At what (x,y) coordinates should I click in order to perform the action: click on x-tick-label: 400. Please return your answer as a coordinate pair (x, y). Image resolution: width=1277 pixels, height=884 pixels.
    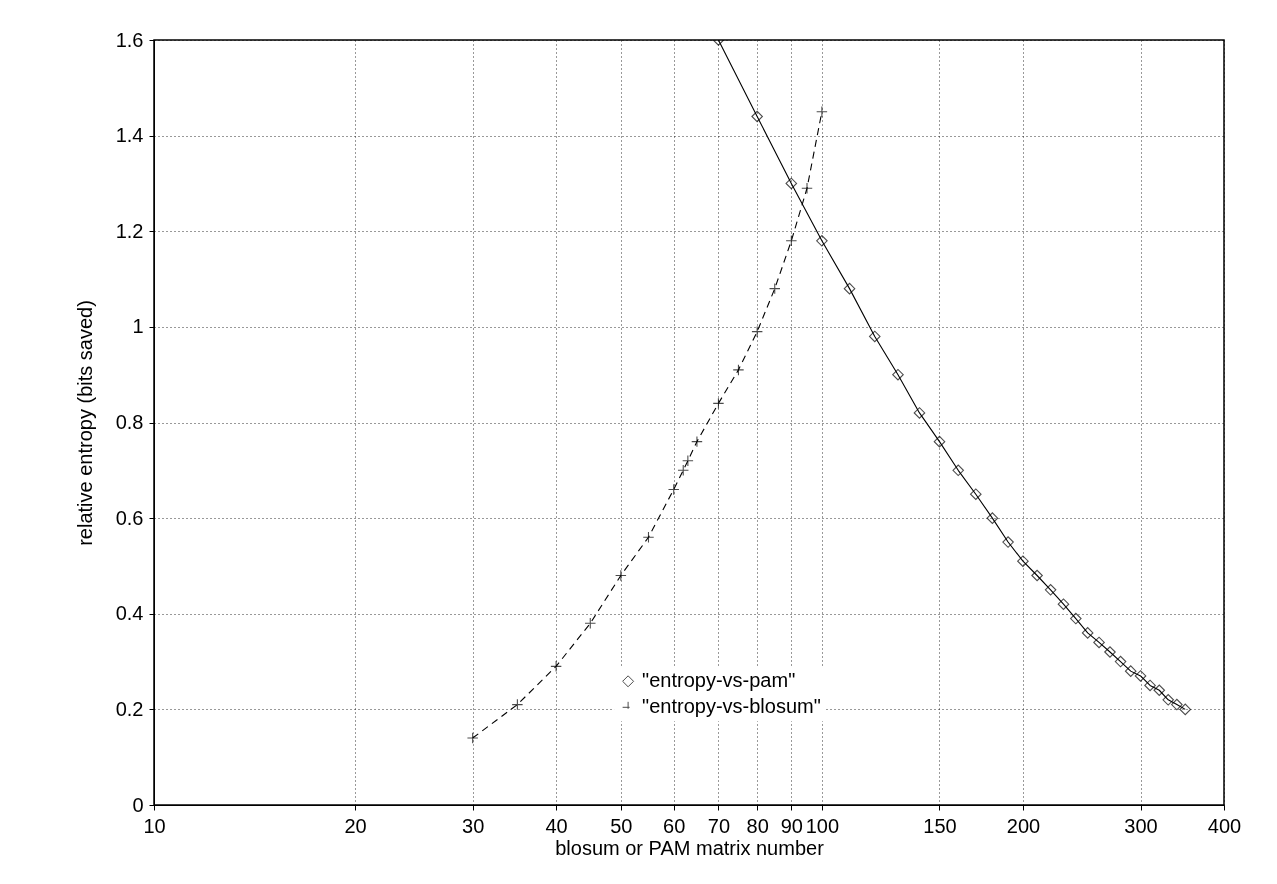
    Looking at the image, I should click on (1224, 825).